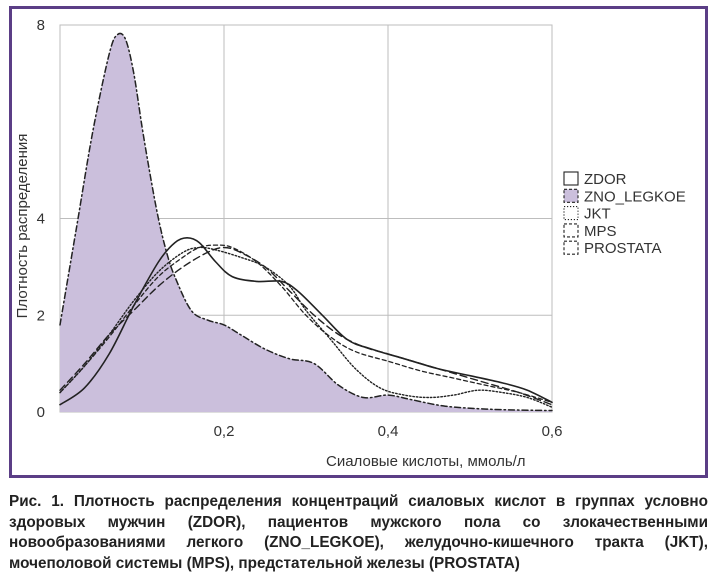 The image size is (717, 588). What do you see at coordinates (388, 431) in the screenshot?
I see `x-tick-label: 0,4` at bounding box center [388, 431].